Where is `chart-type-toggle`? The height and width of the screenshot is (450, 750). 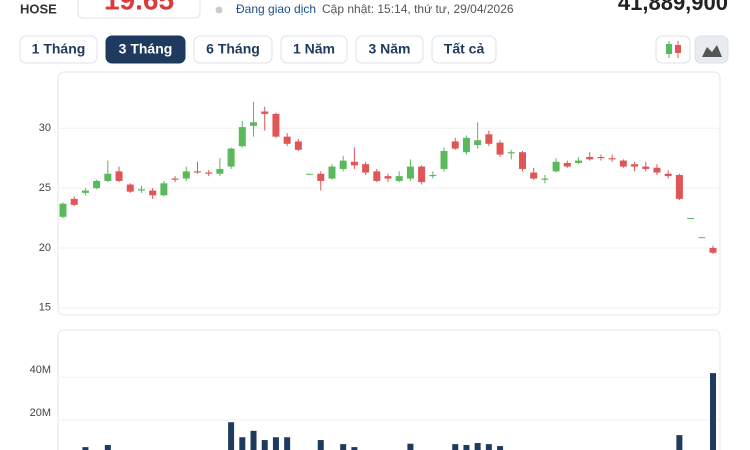 chart-type-toggle is located at coordinates (692, 49).